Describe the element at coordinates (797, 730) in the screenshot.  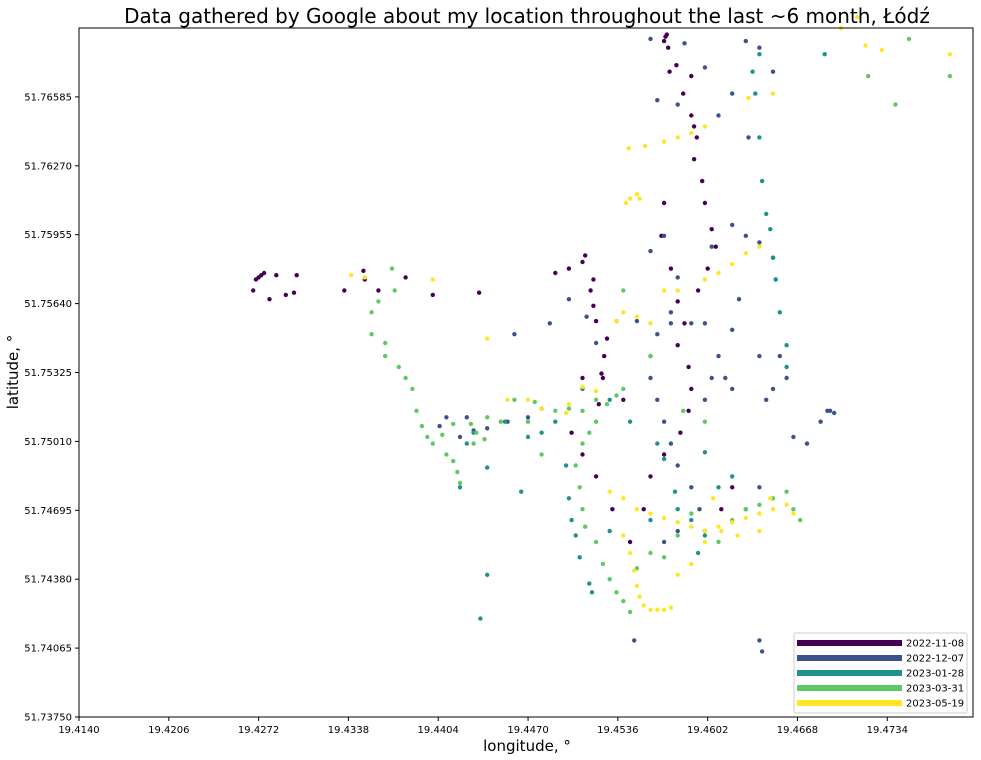
I see `x-tick-label: 19.4668` at that location.